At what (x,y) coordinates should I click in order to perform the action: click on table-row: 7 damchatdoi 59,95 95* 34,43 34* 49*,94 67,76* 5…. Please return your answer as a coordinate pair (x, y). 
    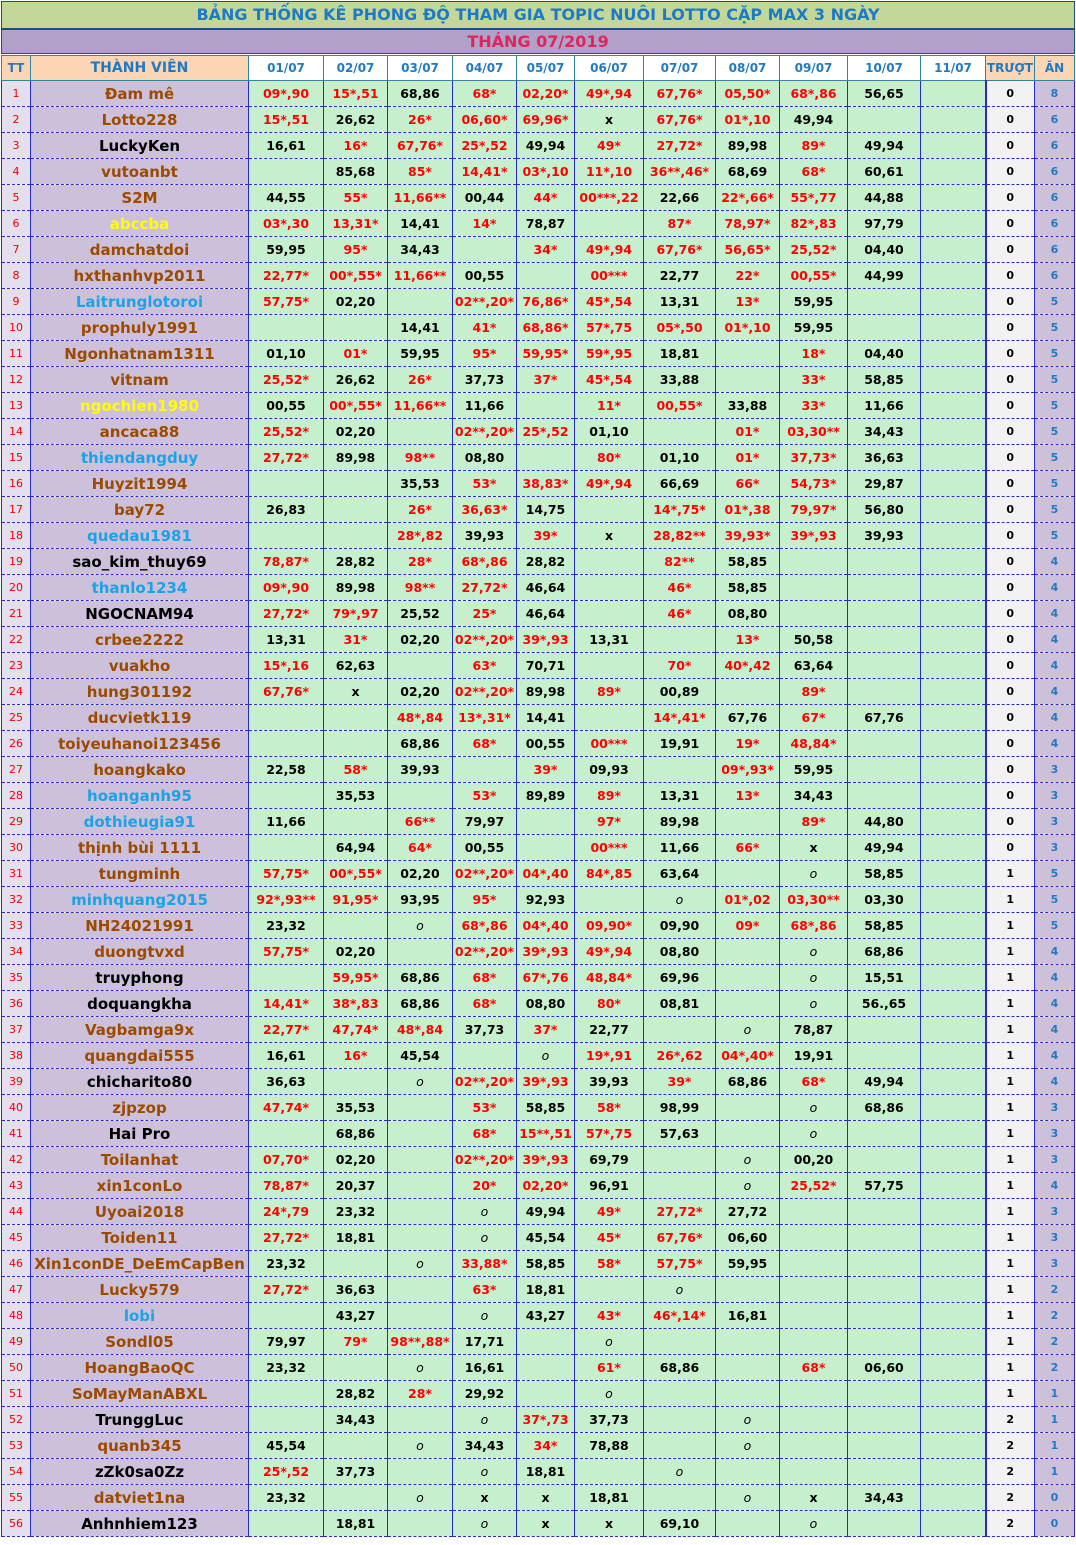
    Looking at the image, I should click on (538, 249).